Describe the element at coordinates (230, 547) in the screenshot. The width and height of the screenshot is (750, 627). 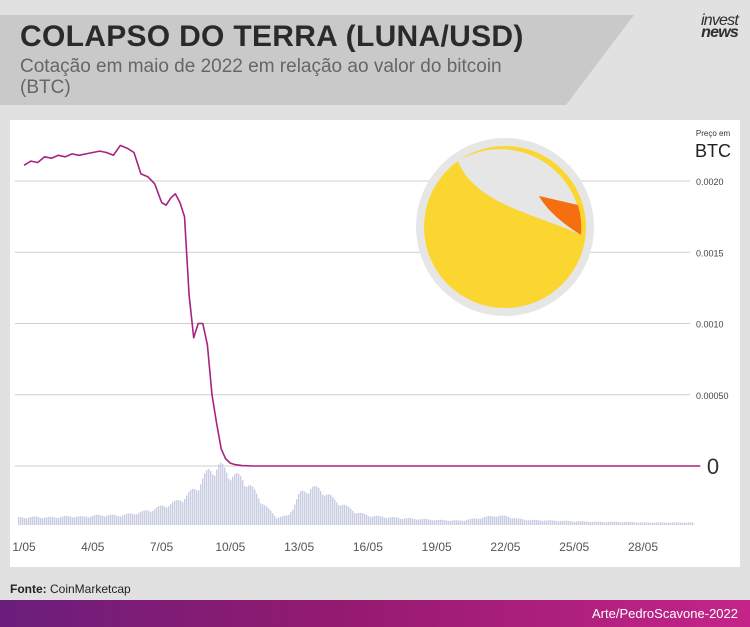
I see `x-tick-label: 10/05` at that location.